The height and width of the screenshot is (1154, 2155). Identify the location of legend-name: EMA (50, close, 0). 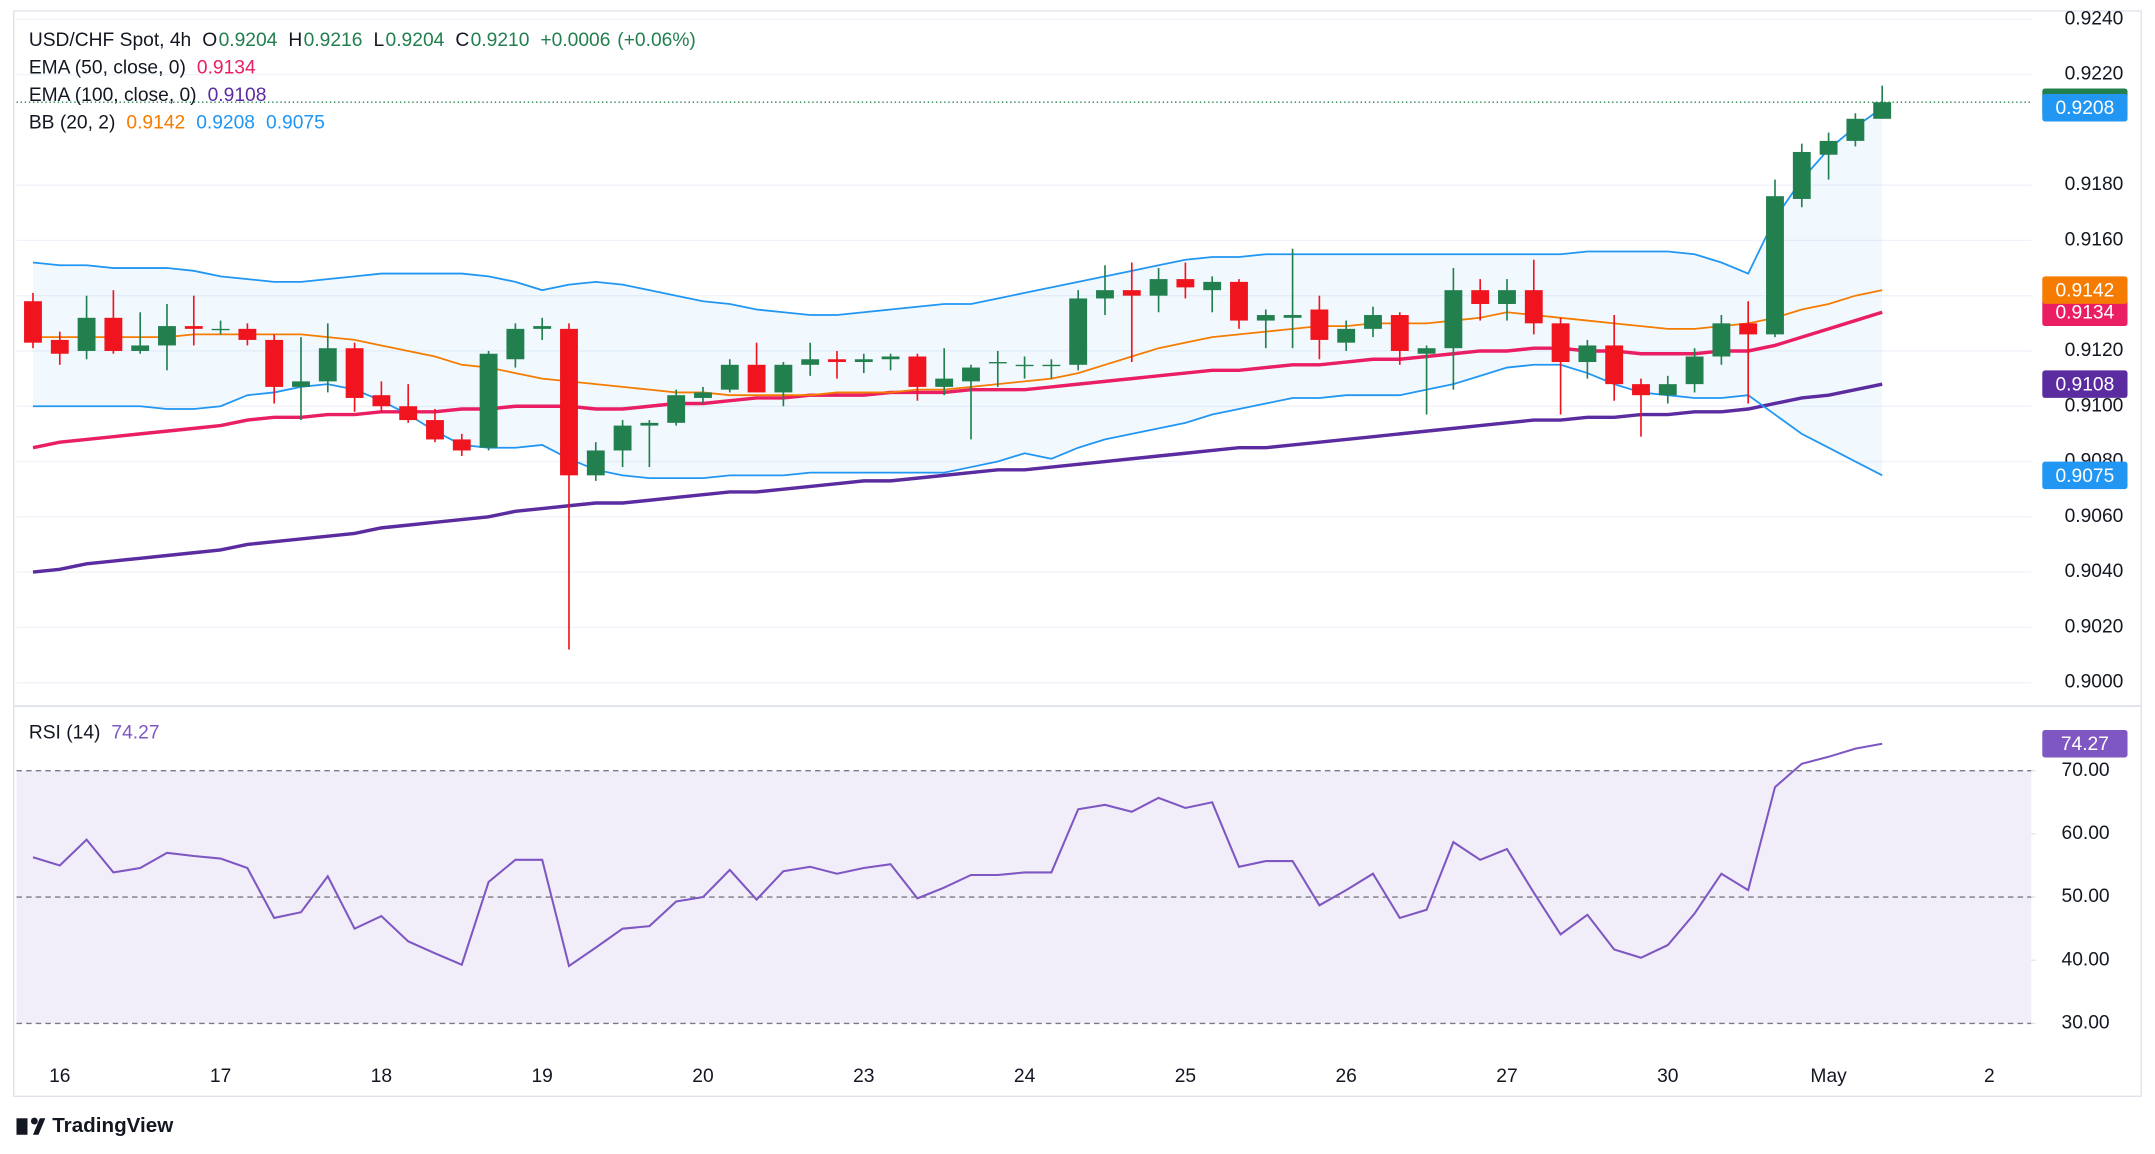
(107, 68).